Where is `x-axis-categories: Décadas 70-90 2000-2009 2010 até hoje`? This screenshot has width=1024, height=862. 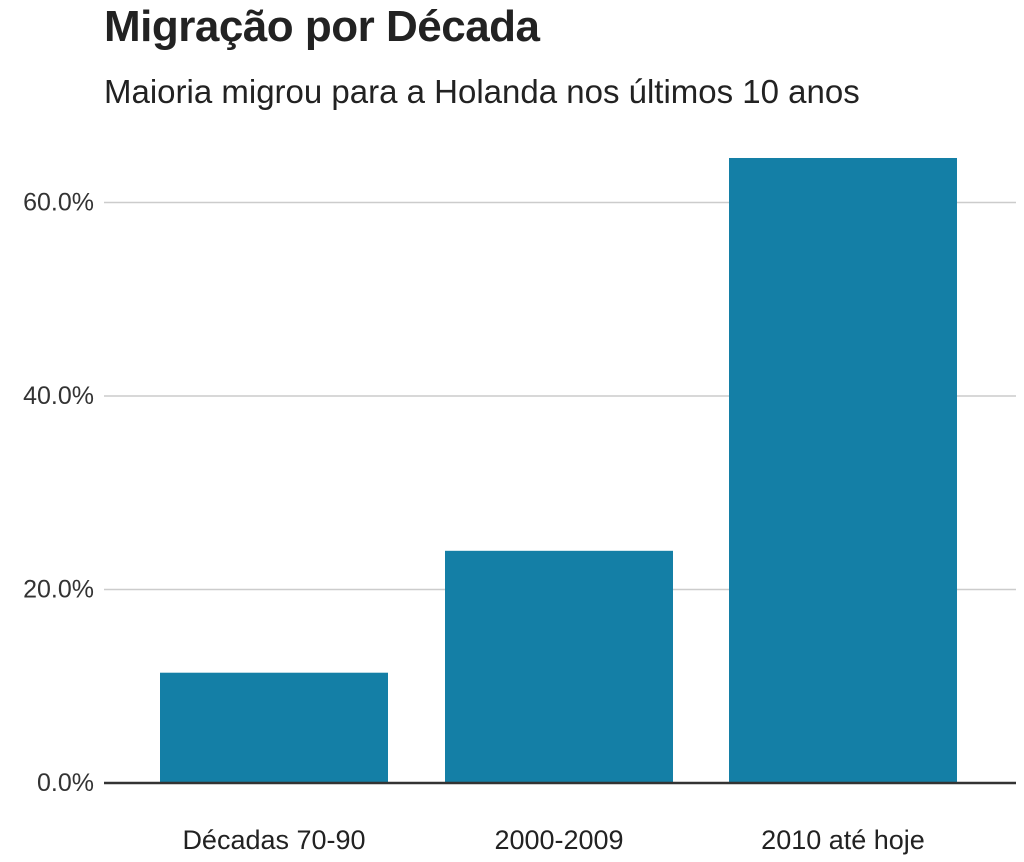 x-axis-categories: Décadas 70-90 2000-2009 2010 até hoje is located at coordinates (553, 840).